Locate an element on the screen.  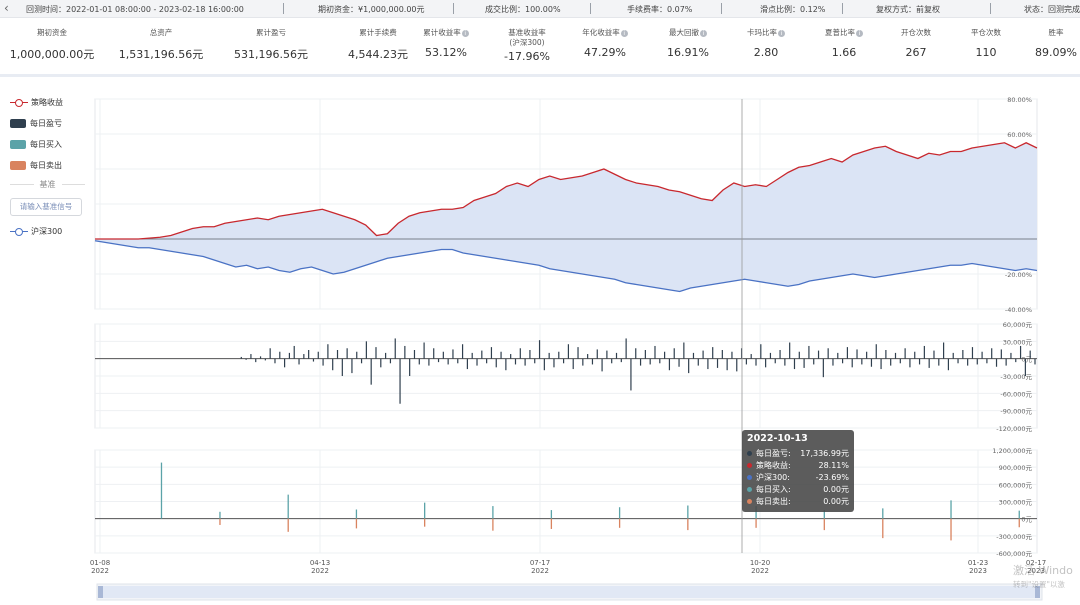
y-tick-label: -60,000元 is located at coordinates (1016, 394).